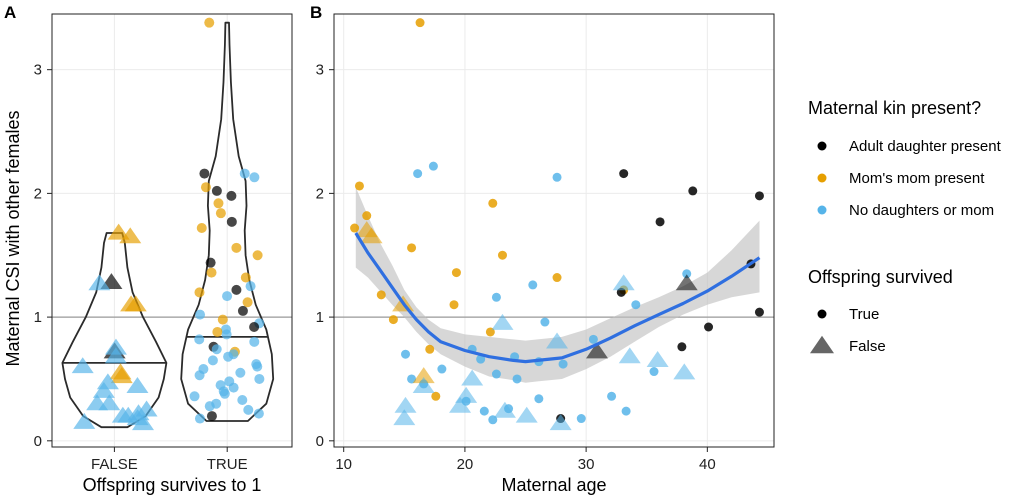 This screenshot has width=1024, height=499. Describe the element at coordinates (13, 238) in the screenshot. I see `panel-a-y-axis-title: Maternal CSI with other females` at that location.